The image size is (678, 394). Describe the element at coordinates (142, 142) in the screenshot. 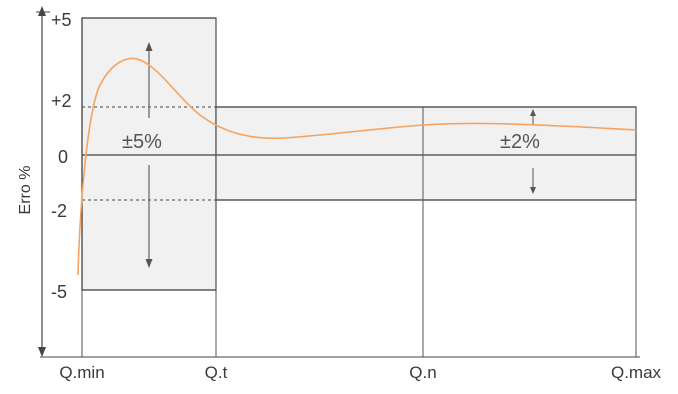

I see `low-flow-tolerance-label: ±5%` at that location.